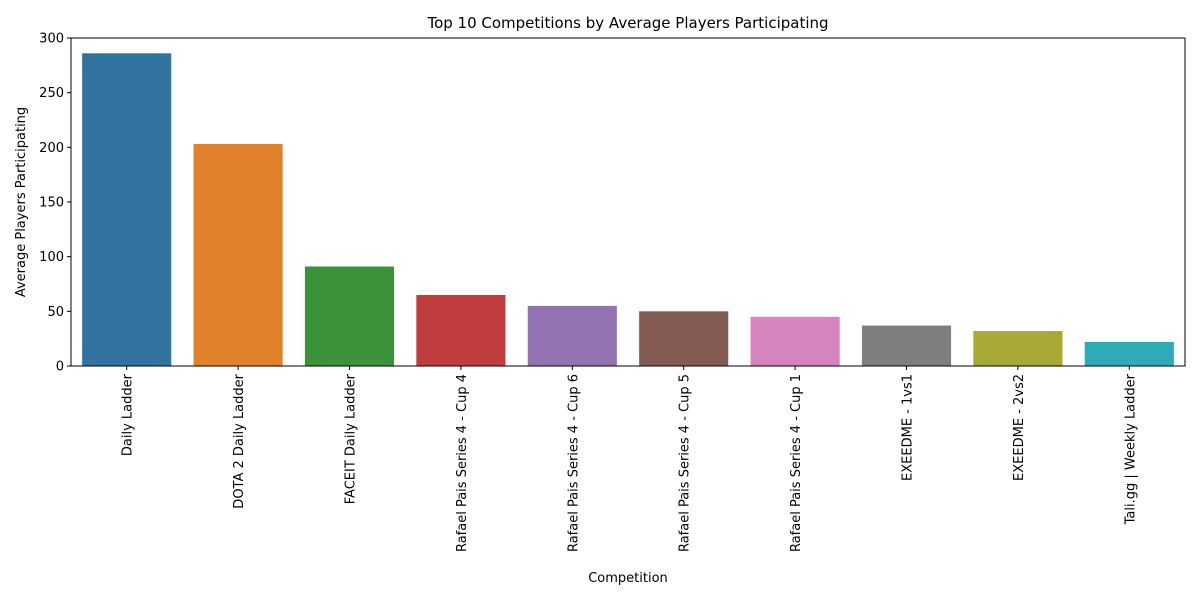 Image resolution: width=1200 pixels, height=600 pixels. Describe the element at coordinates (685, 463) in the screenshot. I see `x-tick-label: Rafael Pais Series 4 - Cup 5` at that location.